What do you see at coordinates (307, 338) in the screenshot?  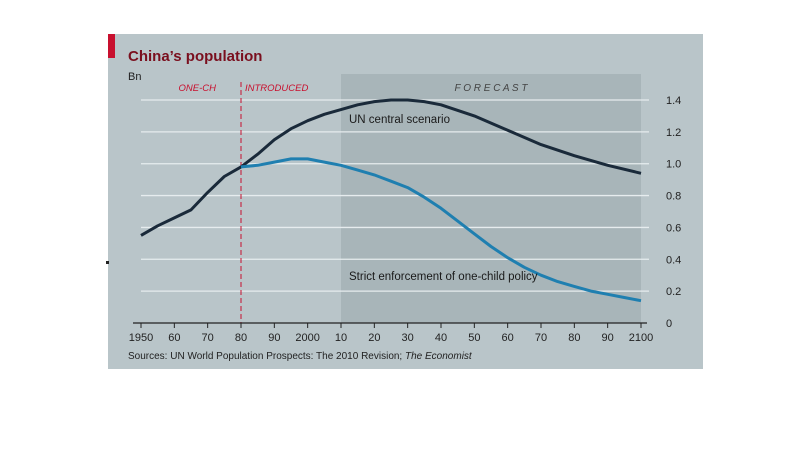 I see `x-tick-label: 2000` at bounding box center [307, 338].